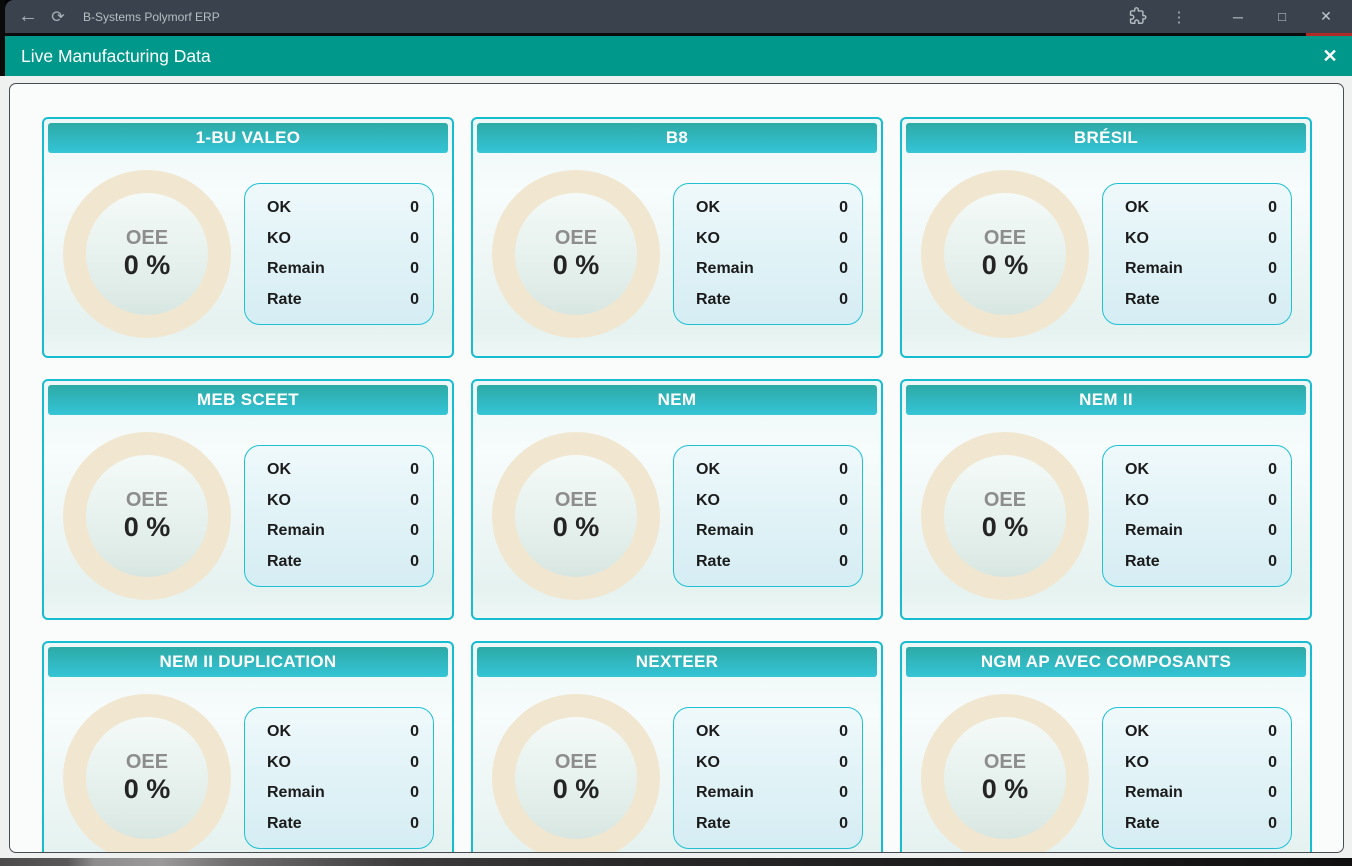 The image size is (1352, 866). I want to click on machine-card: NEM OEE 0 % OK 0 KO 0 Remain 0 Rate 0, so click(677, 499).